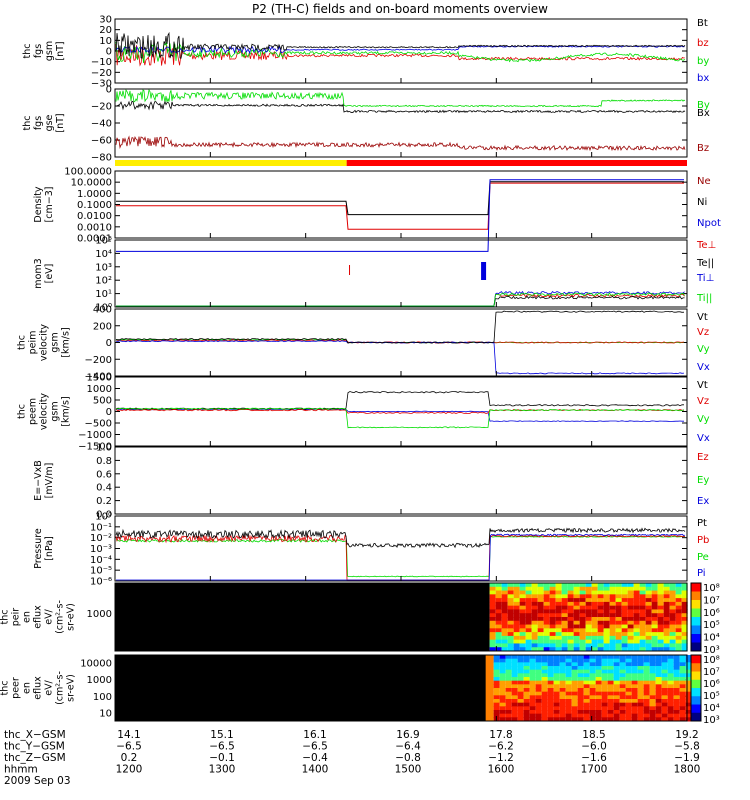  I want to click on colorbar-tick-label: 10⁷, so click(711, 600).